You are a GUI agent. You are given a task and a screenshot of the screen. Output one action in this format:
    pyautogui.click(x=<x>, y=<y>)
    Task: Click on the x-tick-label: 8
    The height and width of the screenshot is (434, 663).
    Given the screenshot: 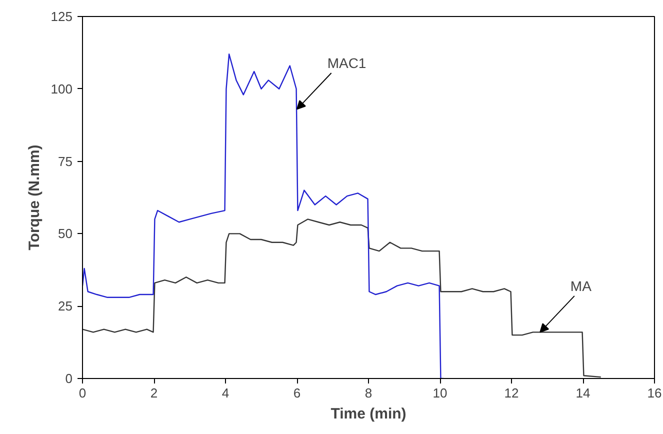 What is the action you would take?
    pyautogui.click(x=368, y=393)
    